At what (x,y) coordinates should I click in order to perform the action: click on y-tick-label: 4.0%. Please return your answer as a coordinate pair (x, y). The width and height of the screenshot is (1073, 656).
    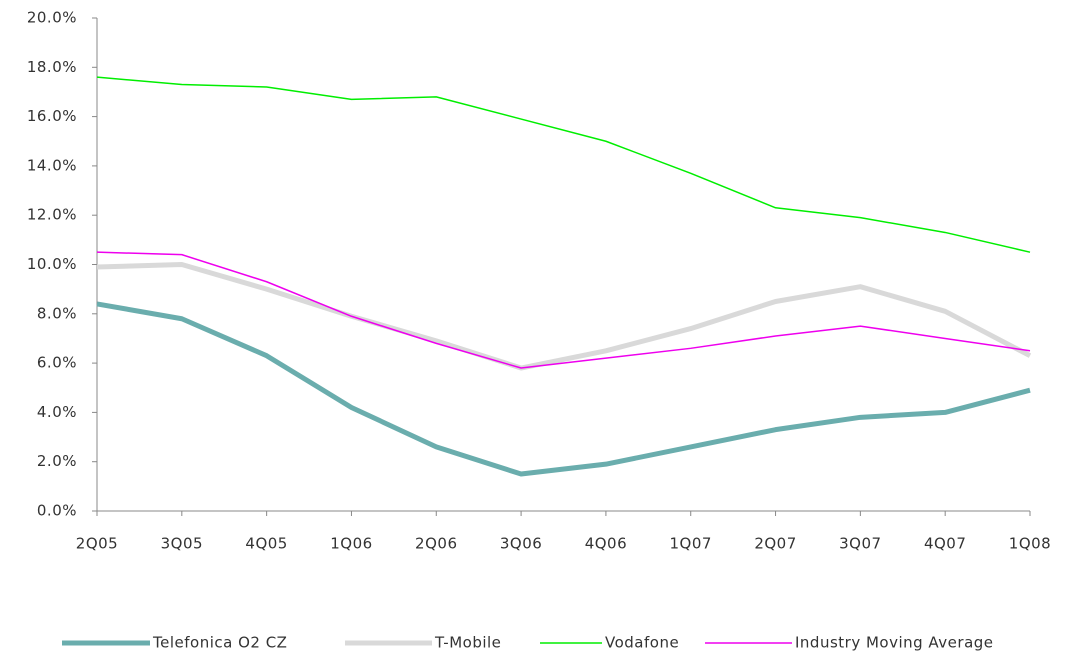
    Looking at the image, I should click on (57, 412).